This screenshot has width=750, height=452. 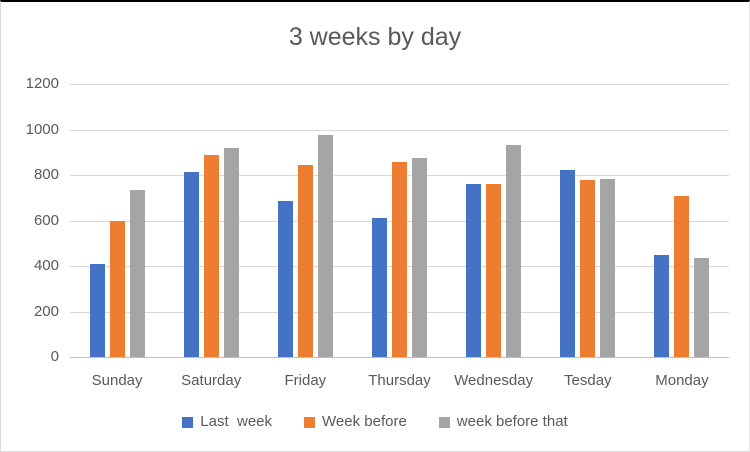 I want to click on y-tick-label: 200, so click(x=46, y=311).